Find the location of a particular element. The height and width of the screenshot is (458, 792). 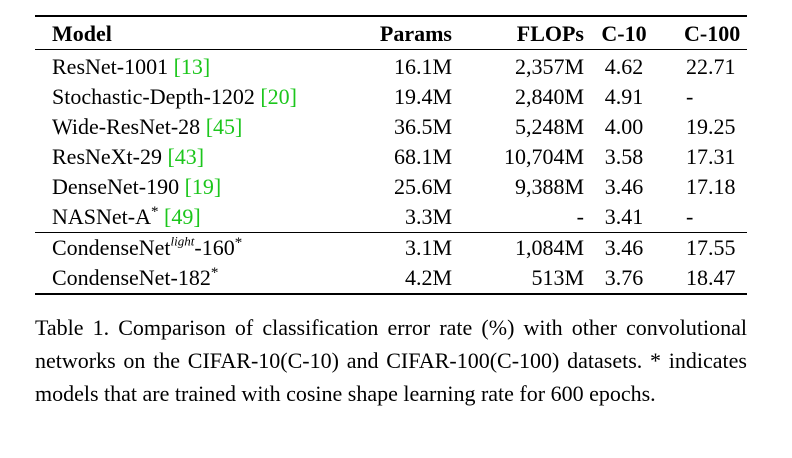

model-name: NASNet-A is located at coordinates (101, 216).